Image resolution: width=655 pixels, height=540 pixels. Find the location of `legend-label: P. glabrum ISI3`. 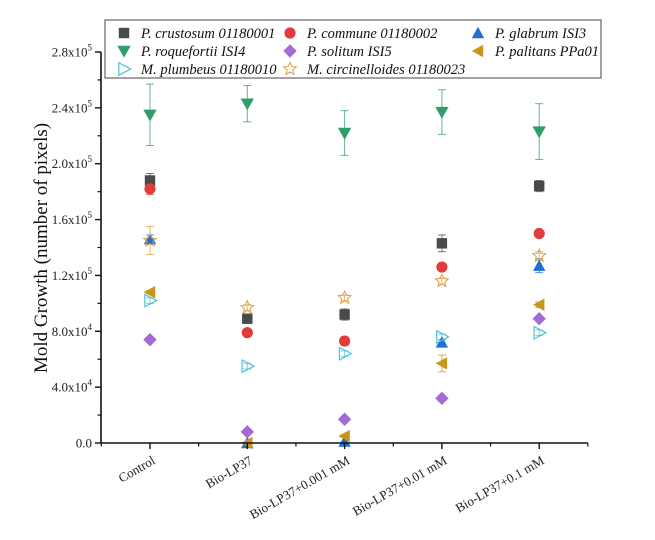

legend-label: P. glabrum ISI3 is located at coordinates (540, 34).